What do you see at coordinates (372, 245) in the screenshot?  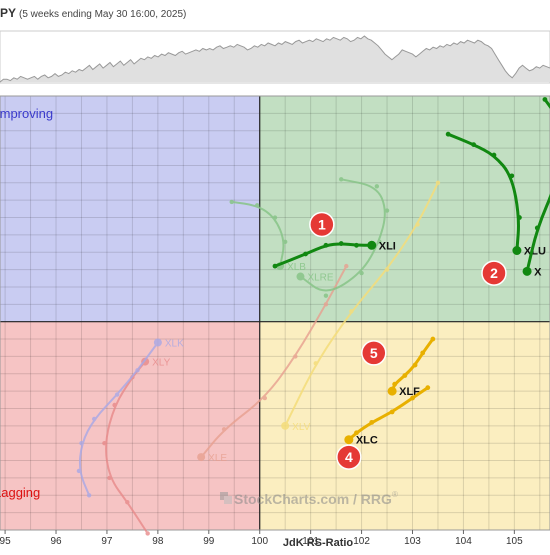 I see `tail-head-xli` at bounding box center [372, 245].